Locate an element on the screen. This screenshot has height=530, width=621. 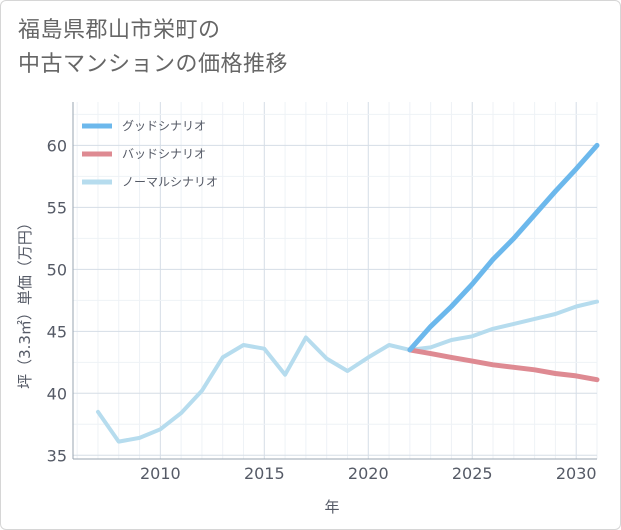
x-tick-label: 2030 is located at coordinates (576, 473).